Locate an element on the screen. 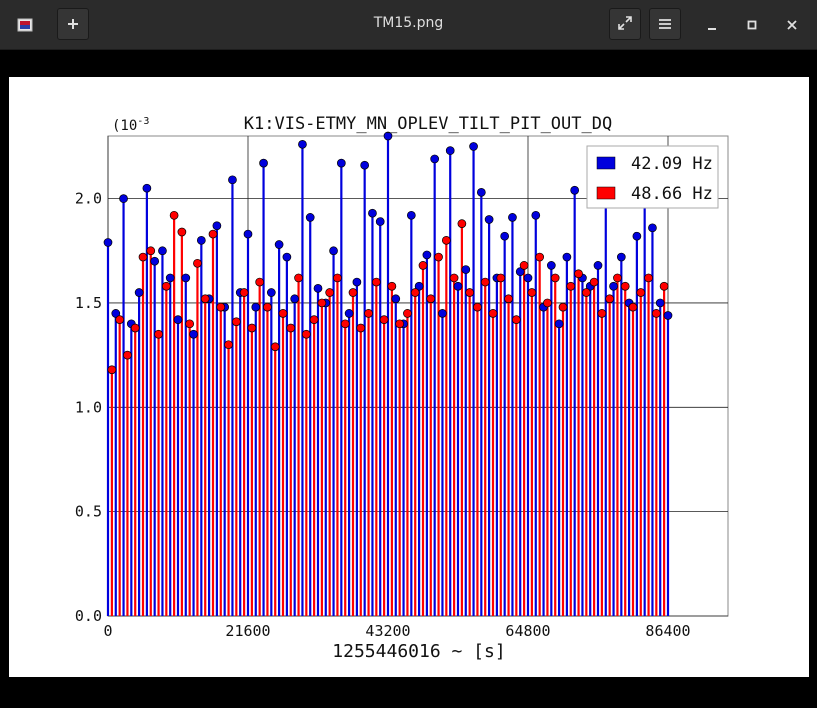  close-icon is located at coordinates (792, 25).